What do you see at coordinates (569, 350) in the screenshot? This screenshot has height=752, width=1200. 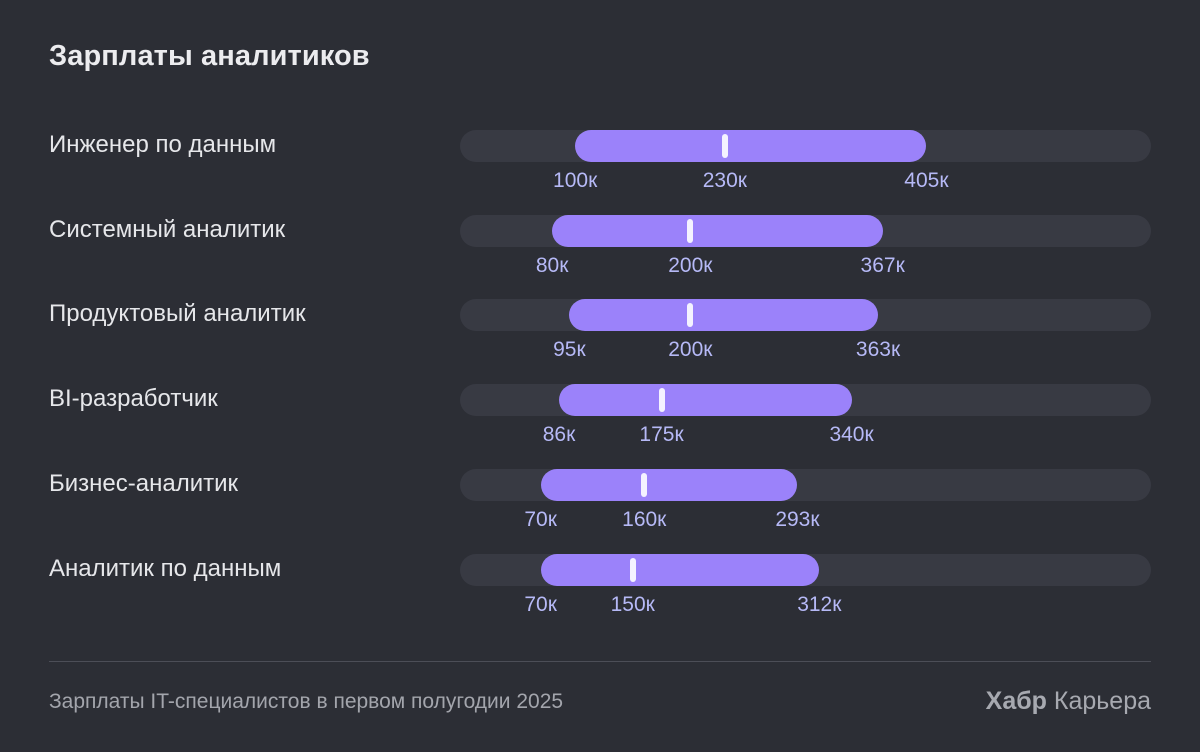 I see `min-value-label: 95к` at bounding box center [569, 350].